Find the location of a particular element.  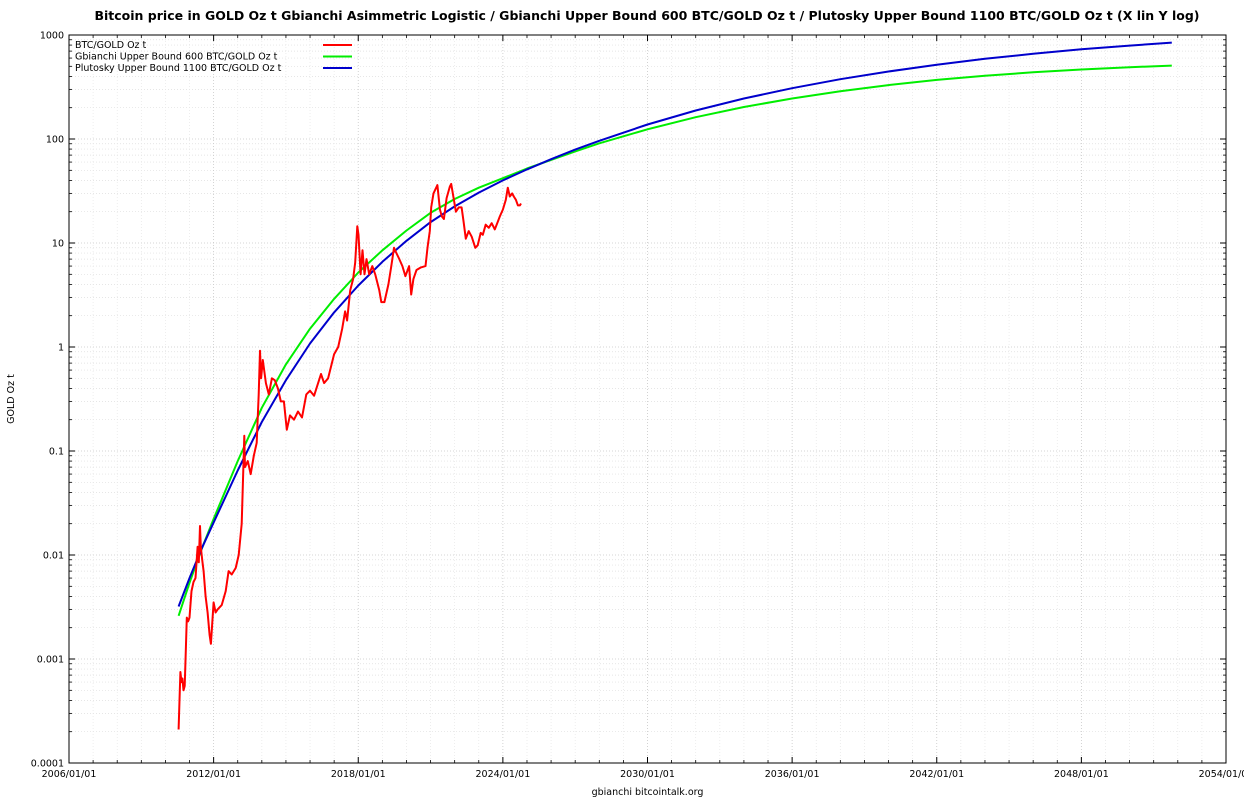

x-tick-label: 2054/01/01 is located at coordinates (1221, 774).